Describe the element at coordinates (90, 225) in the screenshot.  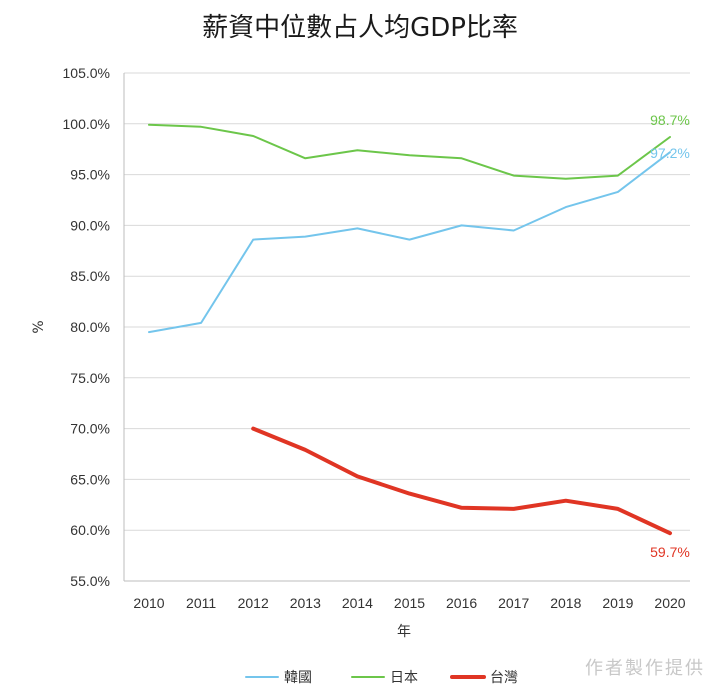
I see `y-tick-label: 90.0%` at that location.